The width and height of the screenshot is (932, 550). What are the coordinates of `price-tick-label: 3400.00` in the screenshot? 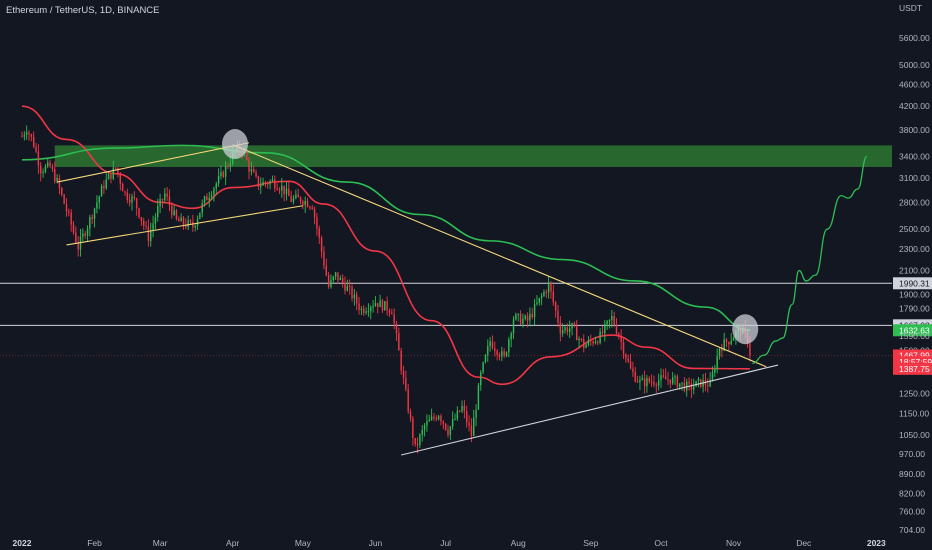 It's located at (914, 156).